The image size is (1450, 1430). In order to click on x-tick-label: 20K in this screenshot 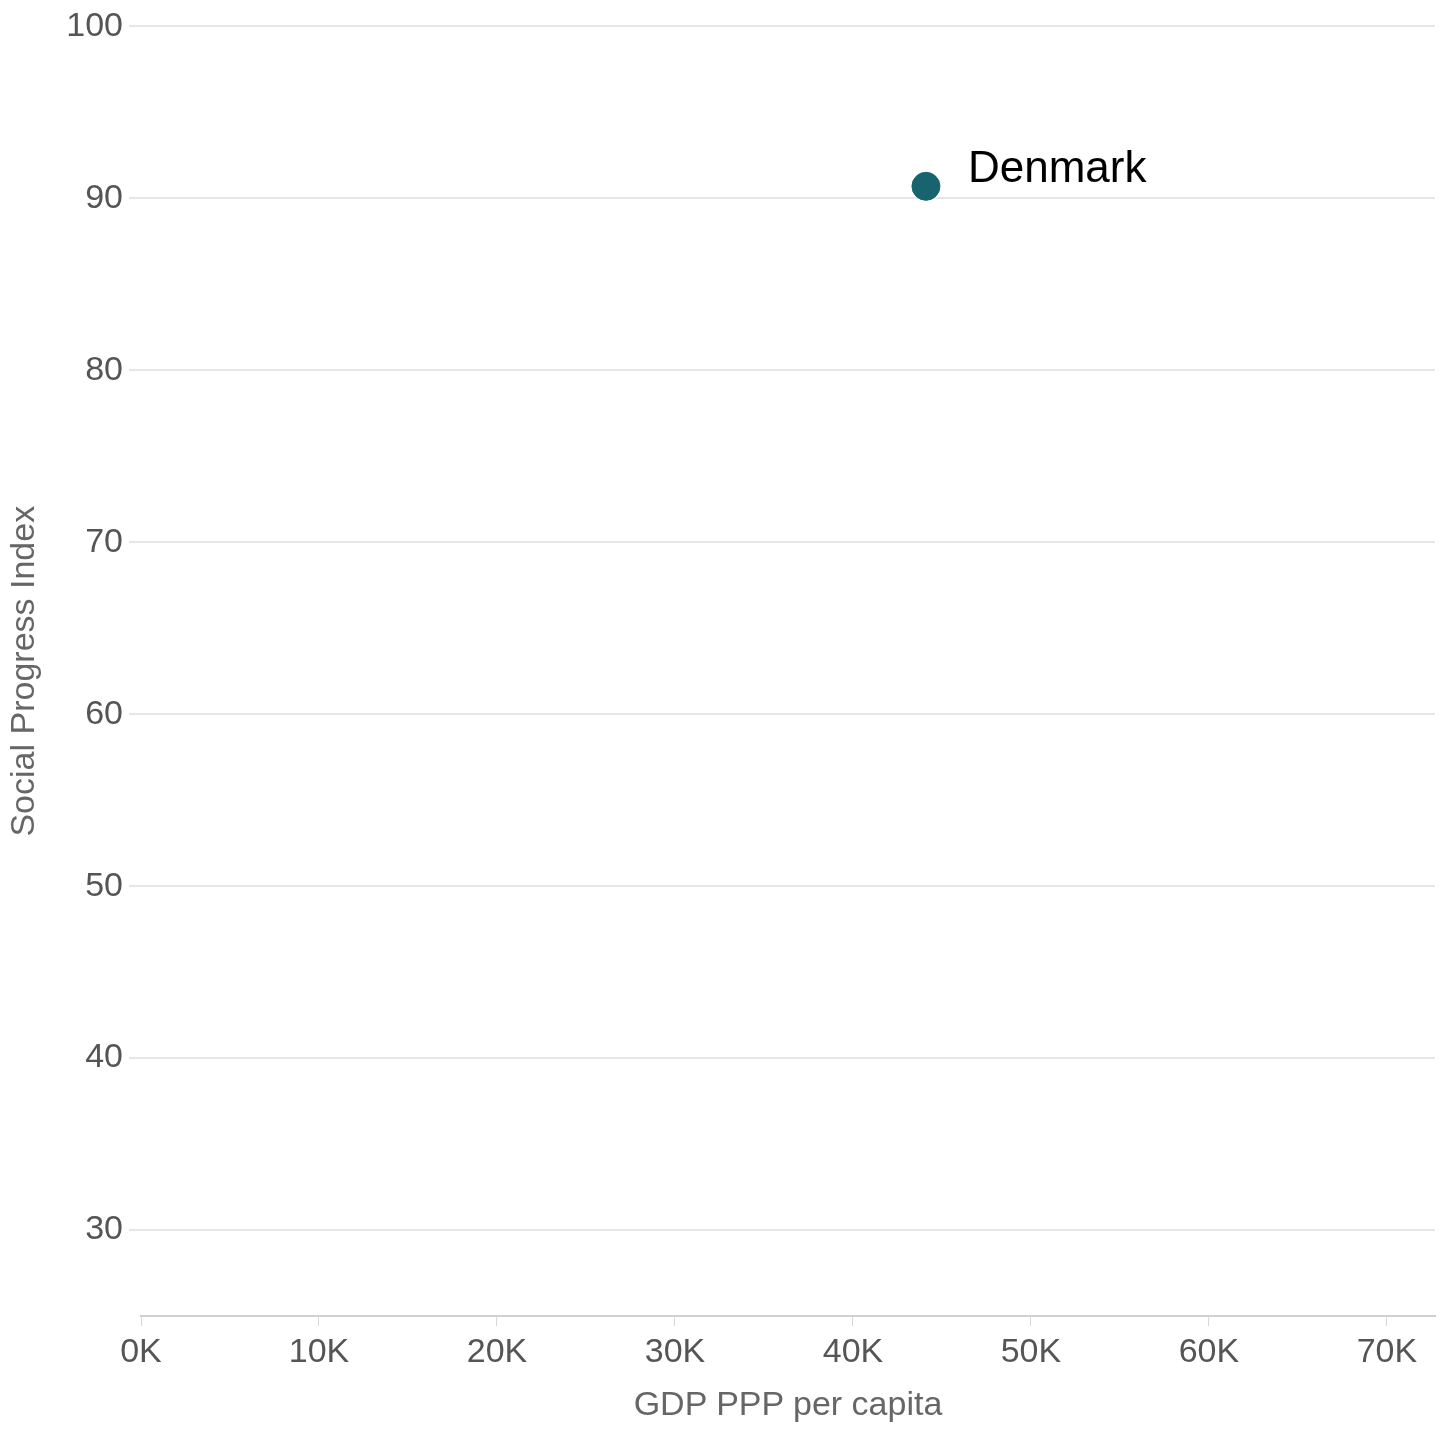, I will do `click(497, 1349)`.